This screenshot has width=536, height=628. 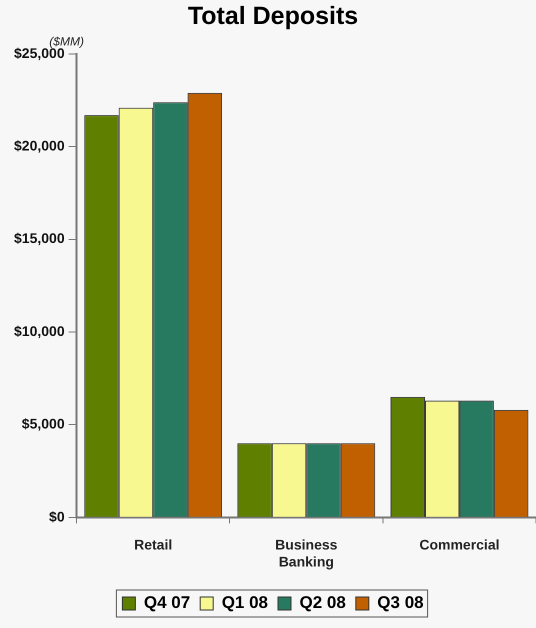 I want to click on legend-label: Q1 08, so click(x=245, y=602).